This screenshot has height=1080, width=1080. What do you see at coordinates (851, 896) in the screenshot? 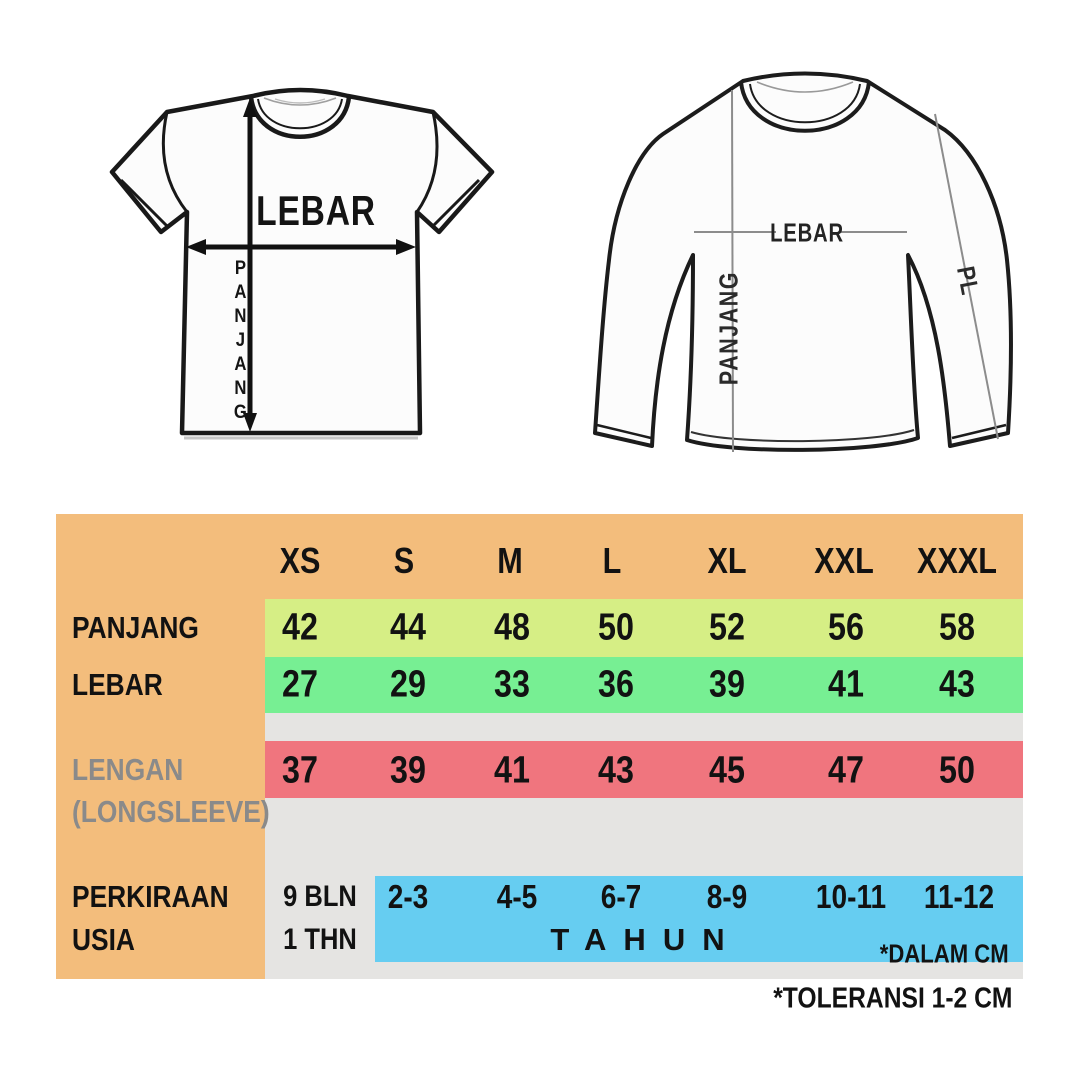
I see `age-value: 10-11` at bounding box center [851, 896].